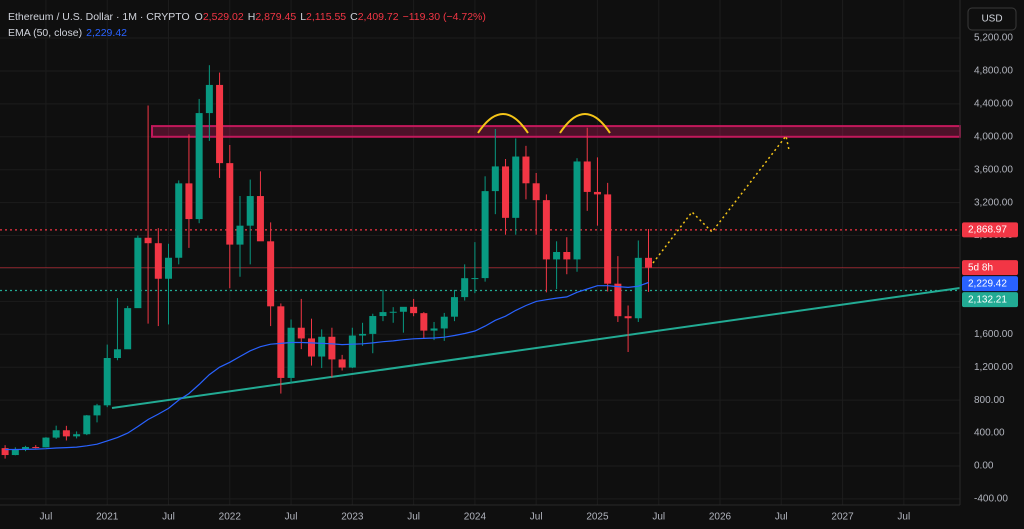 This screenshot has width=1024, height=529. I want to click on y-tick-label: -400.00, so click(991, 499).